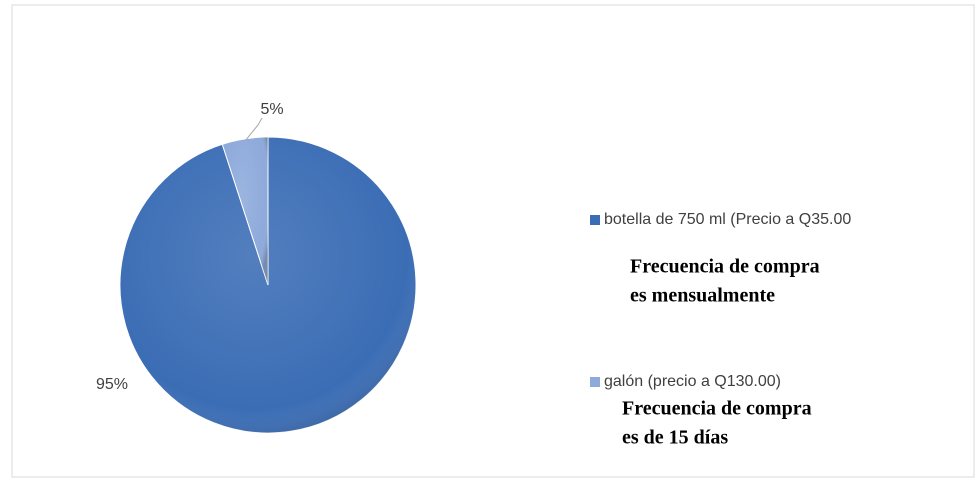 This screenshot has width=979, height=482. Describe the element at coordinates (253, 129) in the screenshot. I see `leader-line` at that location.